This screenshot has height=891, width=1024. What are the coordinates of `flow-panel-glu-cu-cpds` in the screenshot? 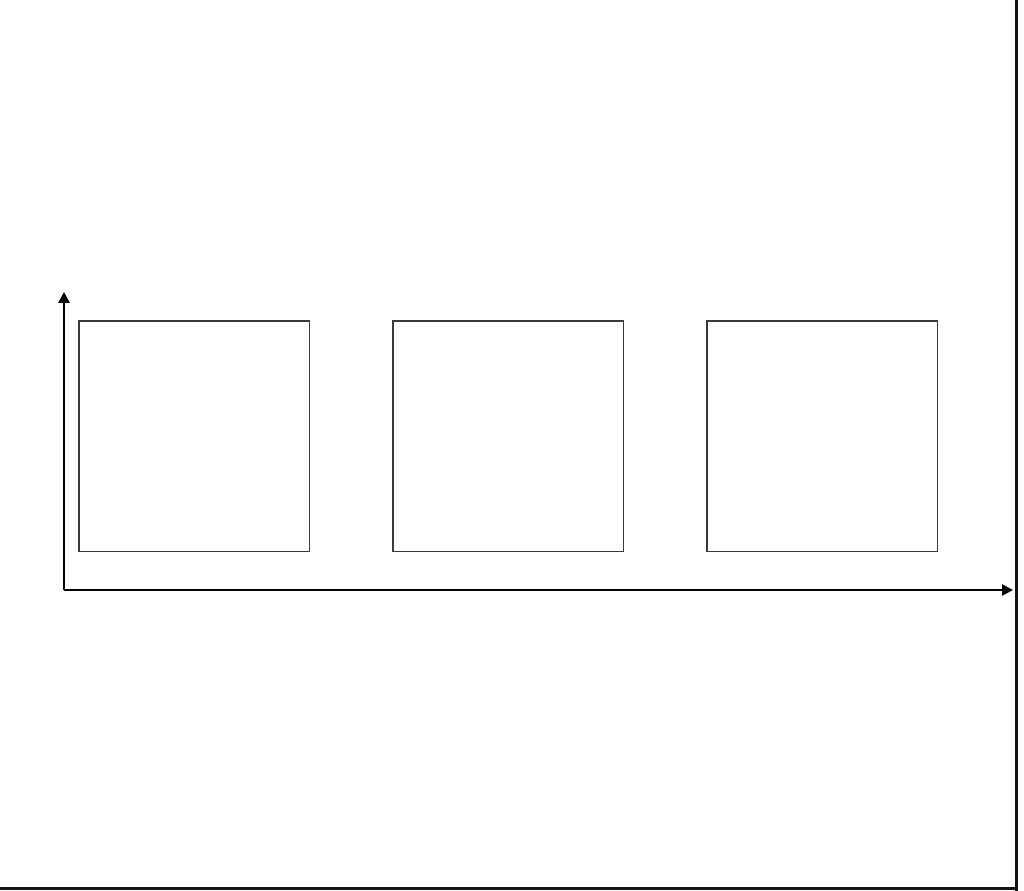 It's located at (518, 435).